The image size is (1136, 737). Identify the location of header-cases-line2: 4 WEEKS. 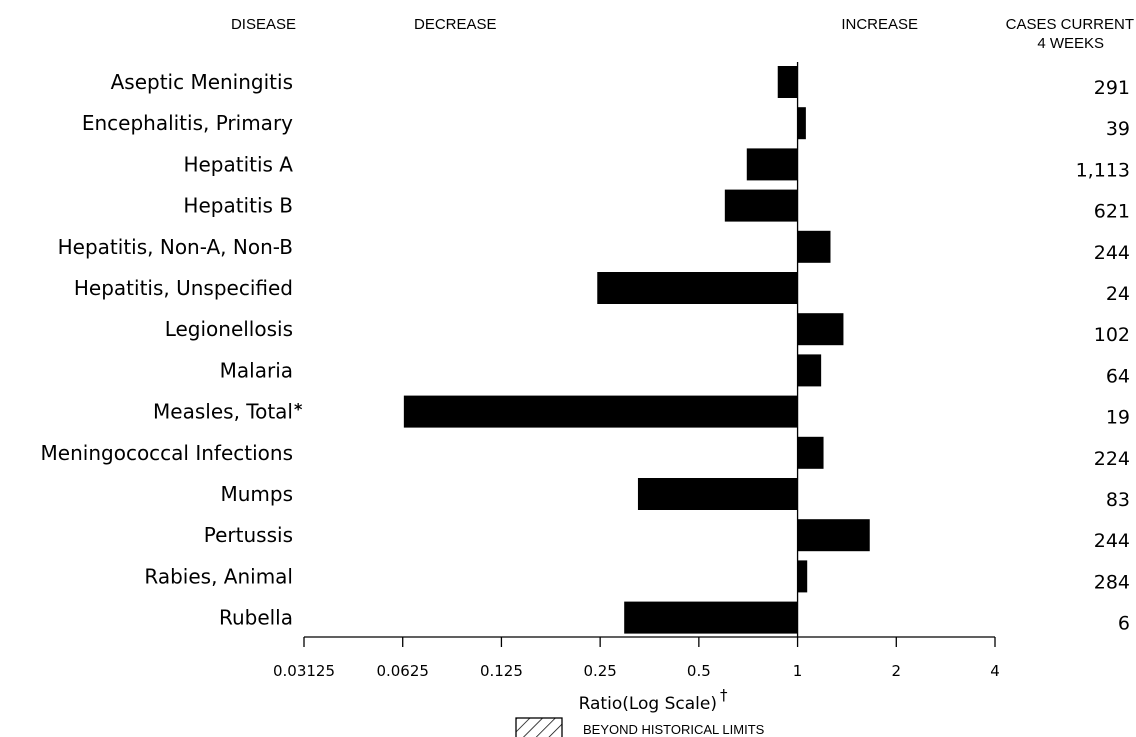
(1070, 43).